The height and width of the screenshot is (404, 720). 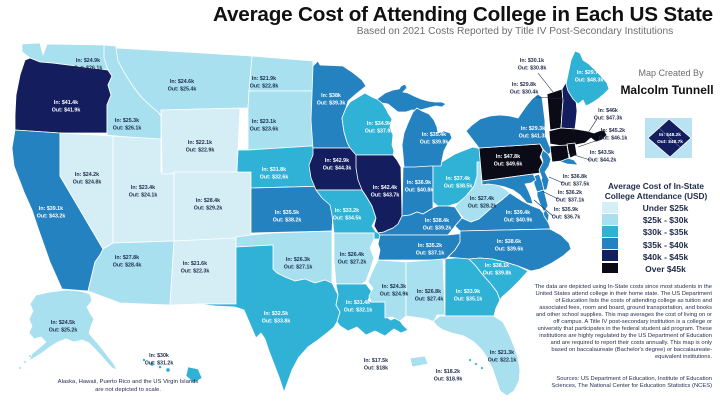 What do you see at coordinates (287, 221) in the screenshot?
I see `svg-text: Out: $38.2k` at bounding box center [287, 221].